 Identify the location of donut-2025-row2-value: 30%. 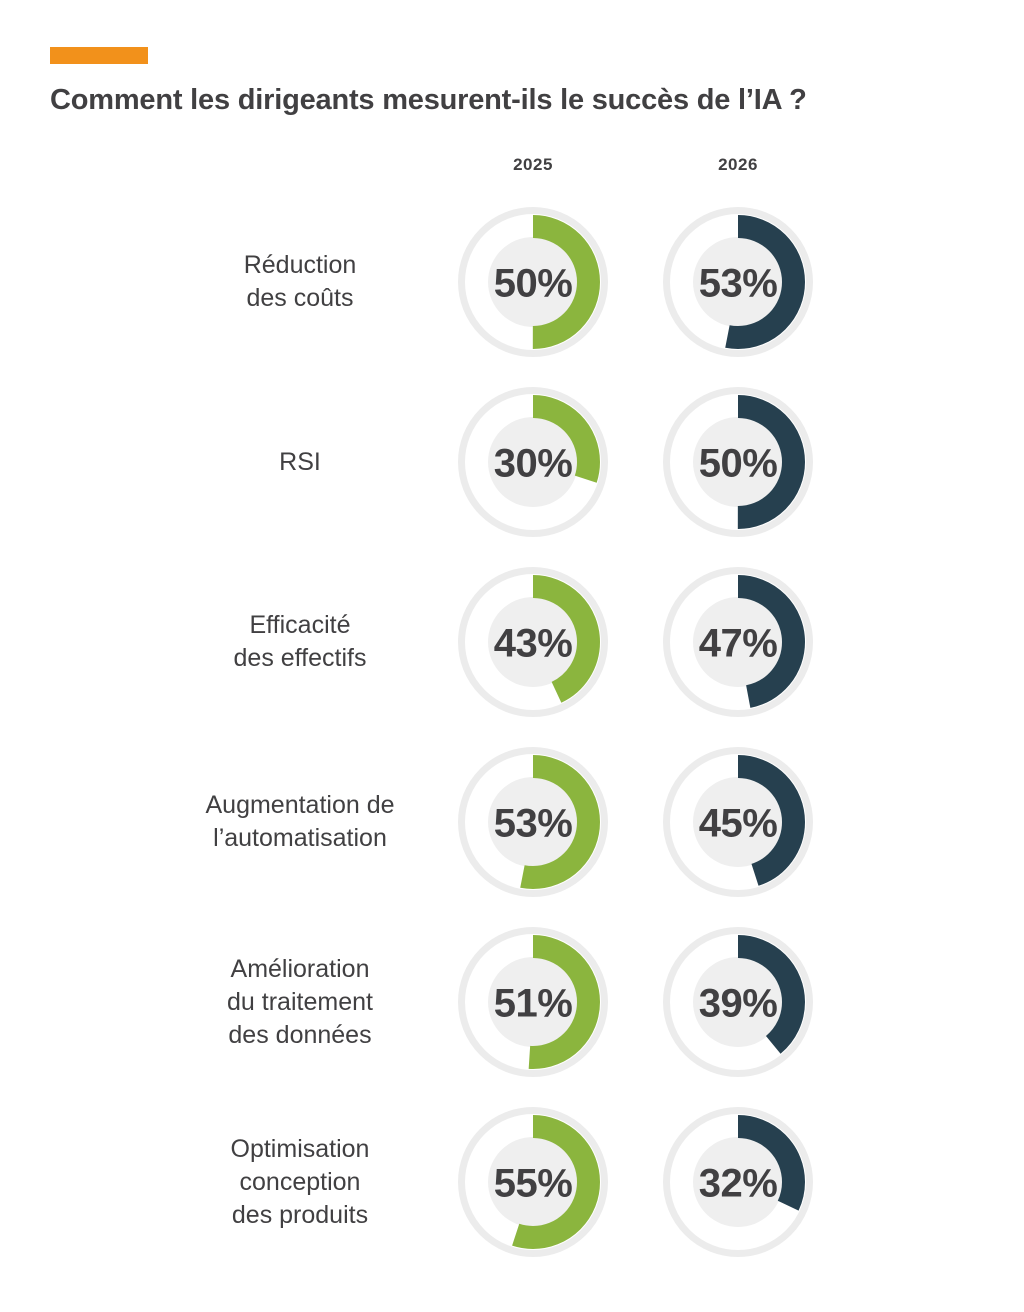
(533, 463).